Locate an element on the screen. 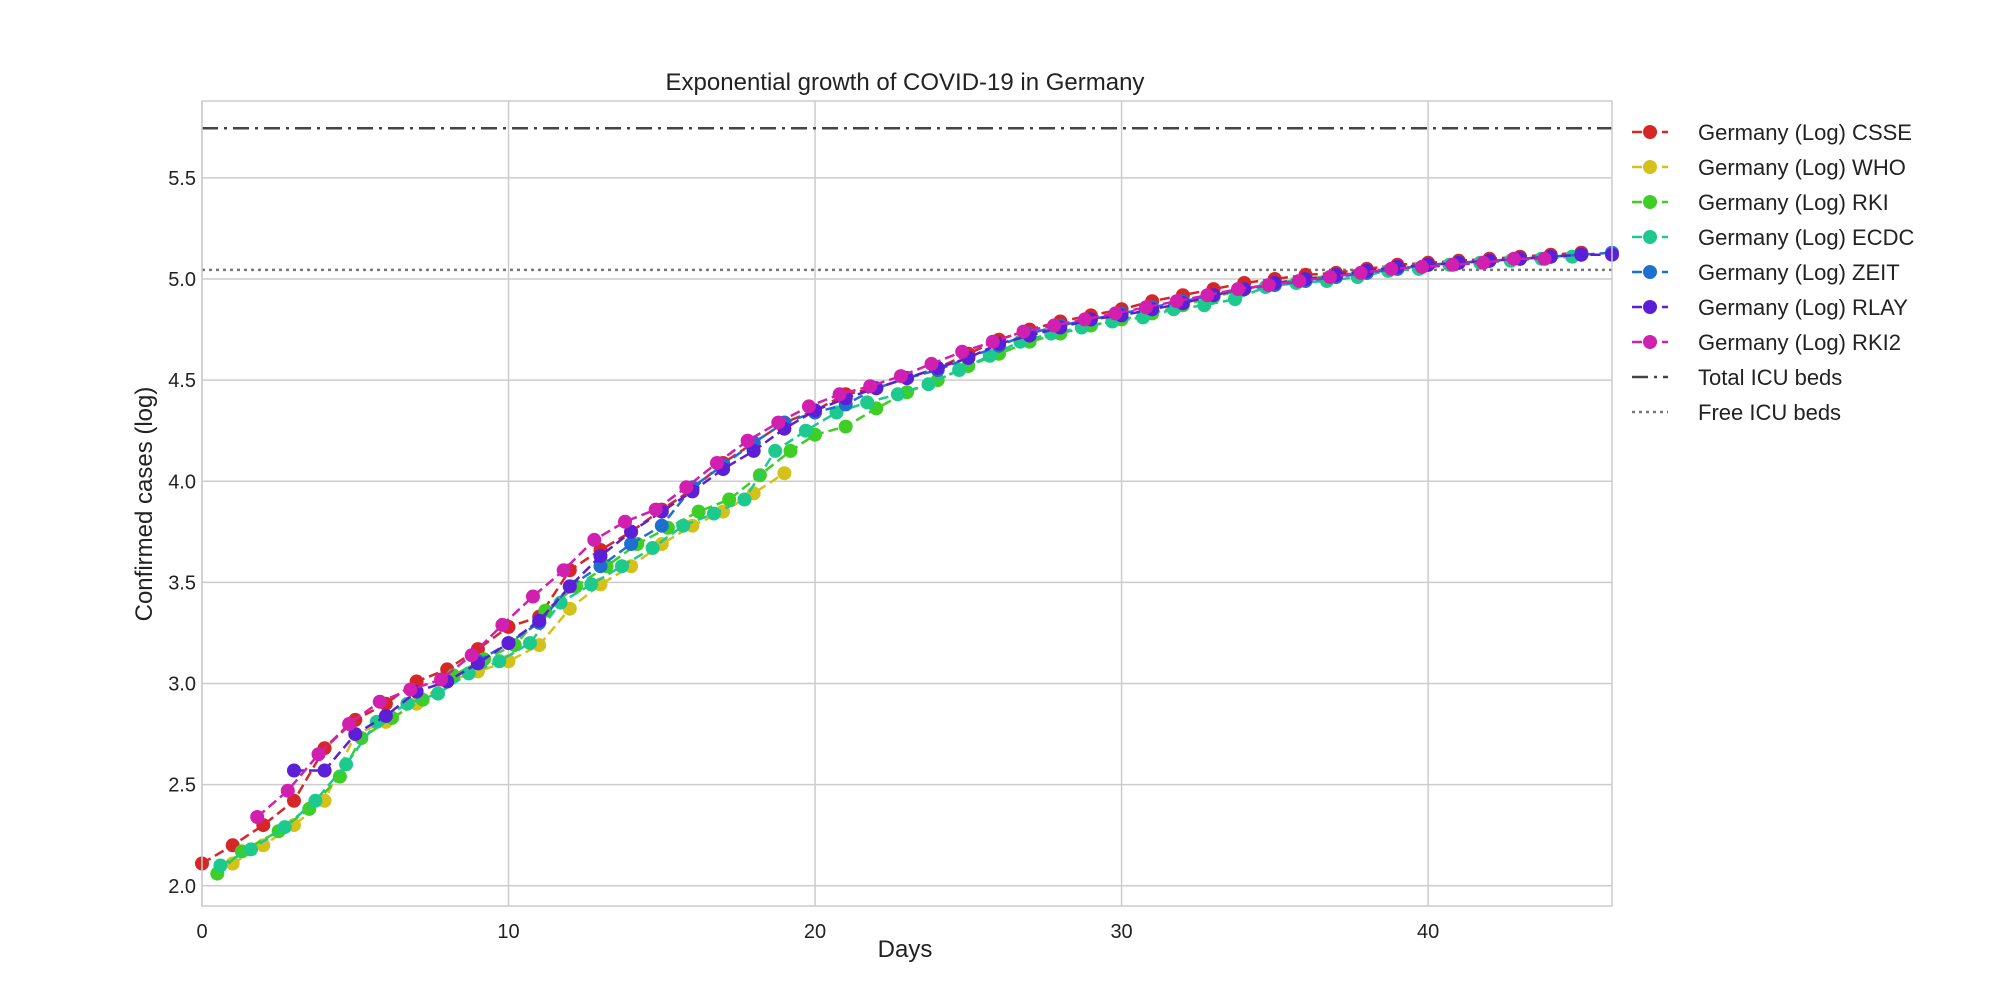 This screenshot has width=2000, height=1000. y-tick-label: 5.0 is located at coordinates (182, 280).